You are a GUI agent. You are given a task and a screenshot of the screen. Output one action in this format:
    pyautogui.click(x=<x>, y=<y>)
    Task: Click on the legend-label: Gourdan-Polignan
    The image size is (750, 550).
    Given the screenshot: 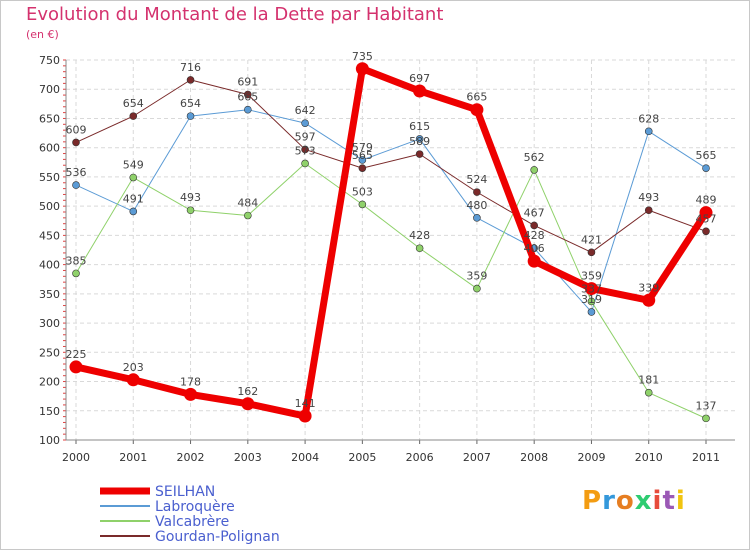 What is the action you would take?
    pyautogui.click(x=217, y=537)
    